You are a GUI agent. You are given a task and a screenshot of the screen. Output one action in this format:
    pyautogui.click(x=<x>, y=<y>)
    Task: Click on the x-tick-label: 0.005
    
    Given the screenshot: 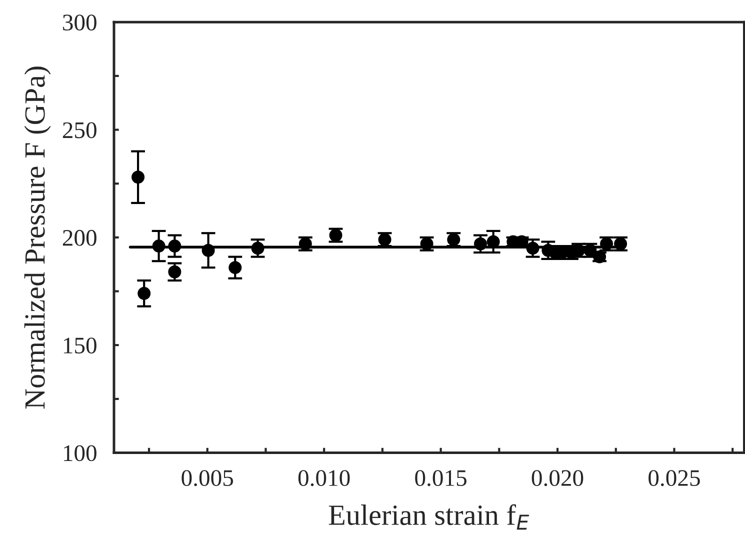 What is the action you would take?
    pyautogui.click(x=207, y=478)
    